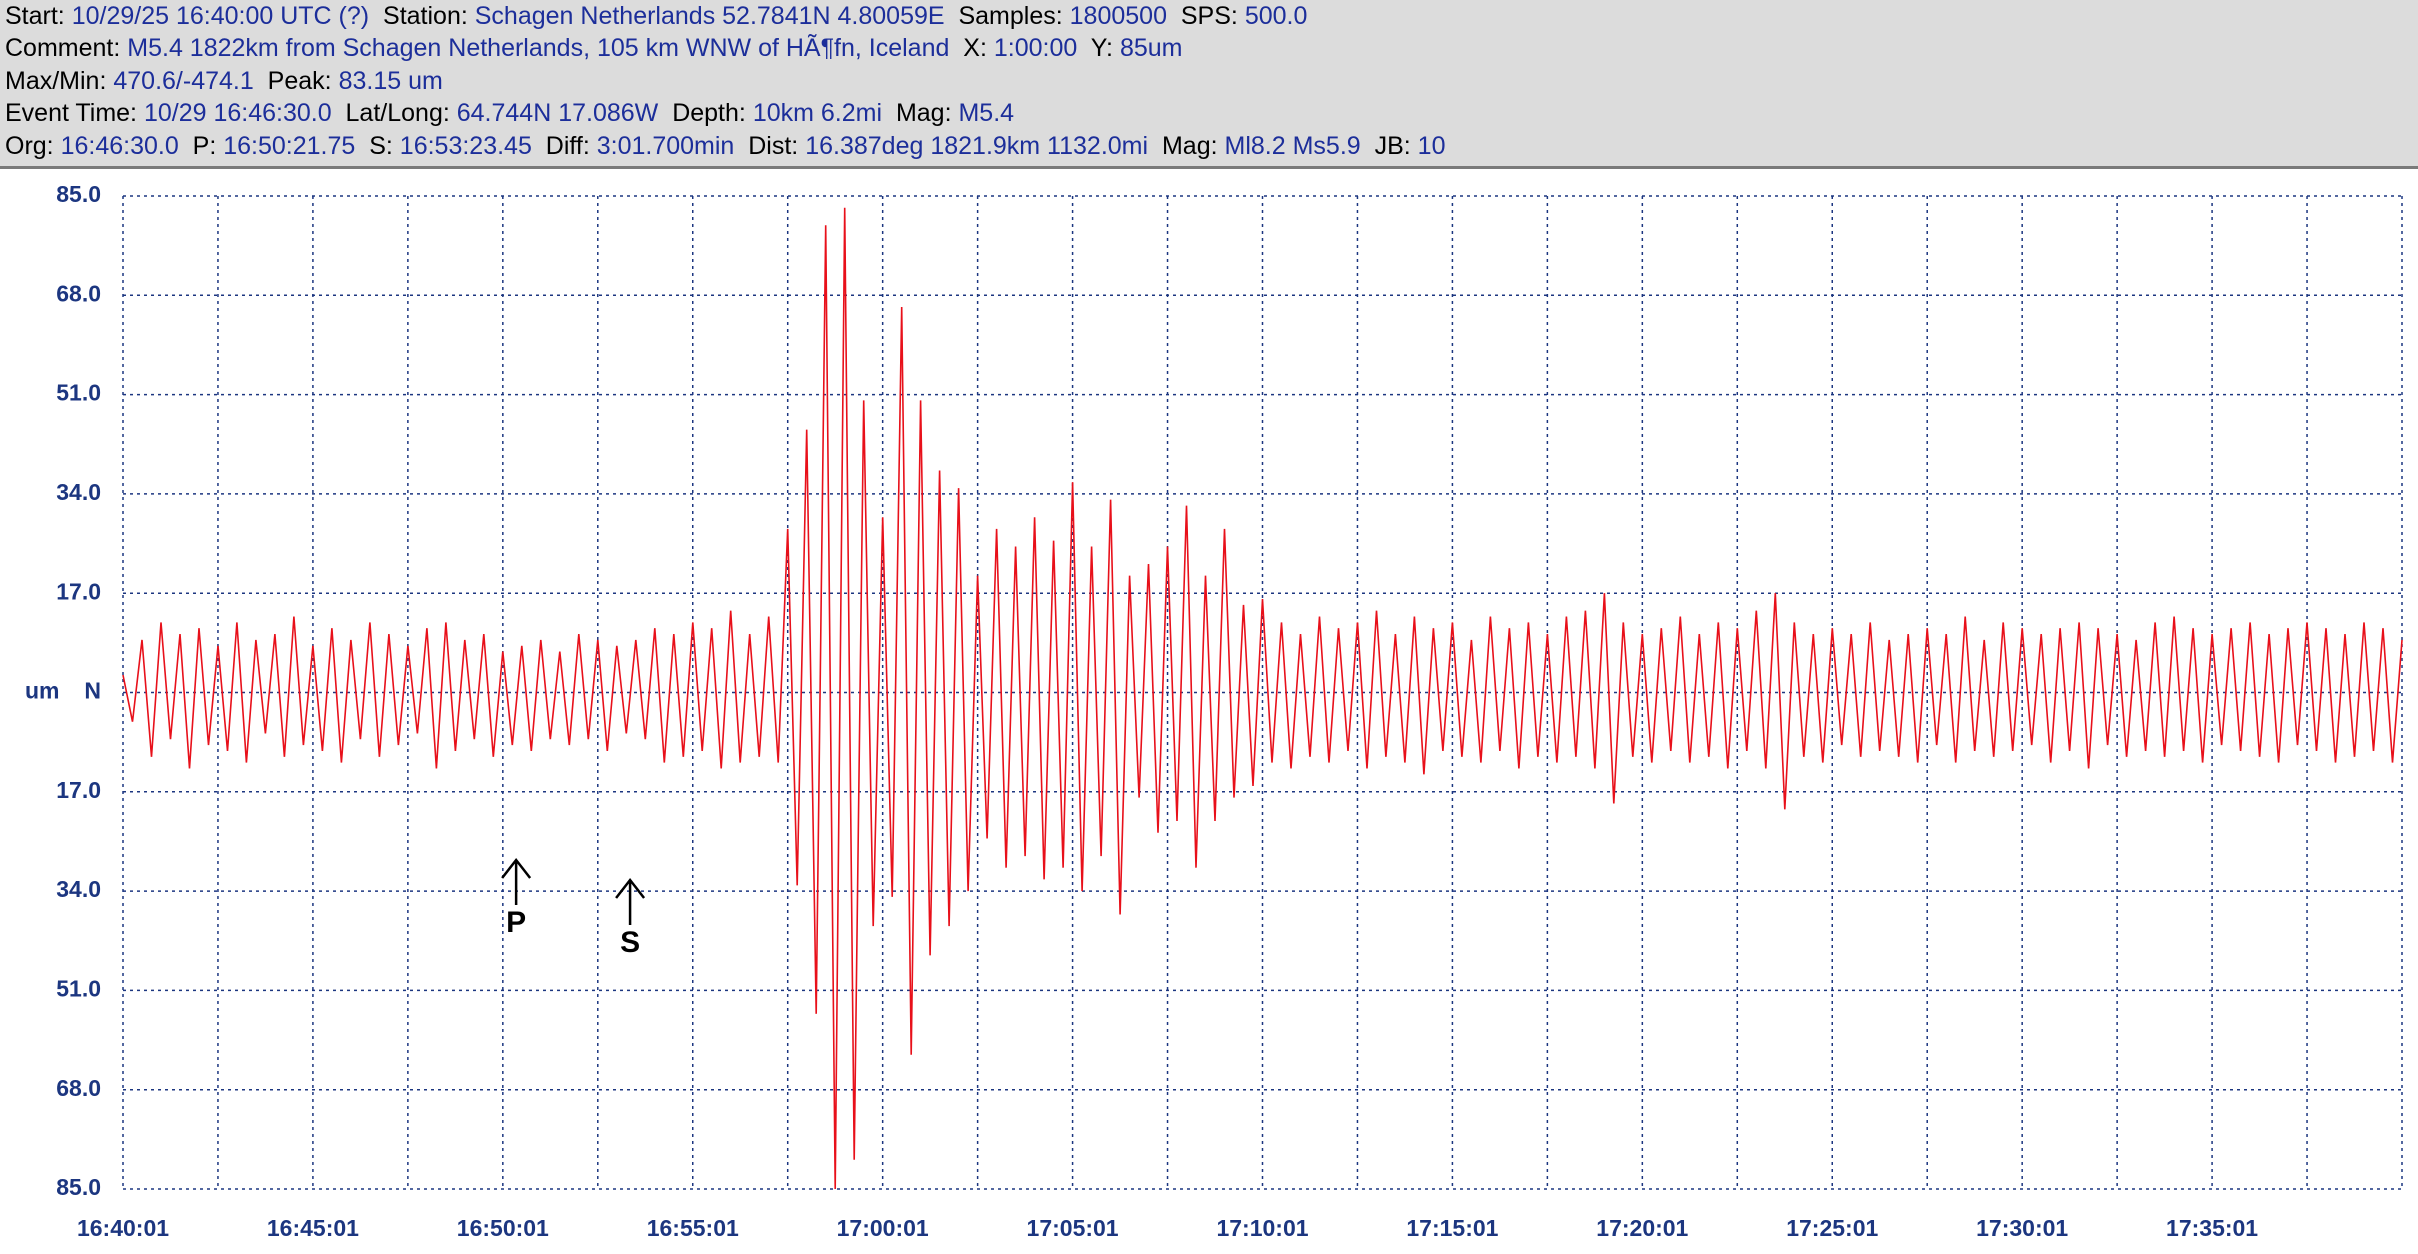  Describe the element at coordinates (1262, 1228) in the screenshot. I see `x-tick-label: 17:10:01` at that location.